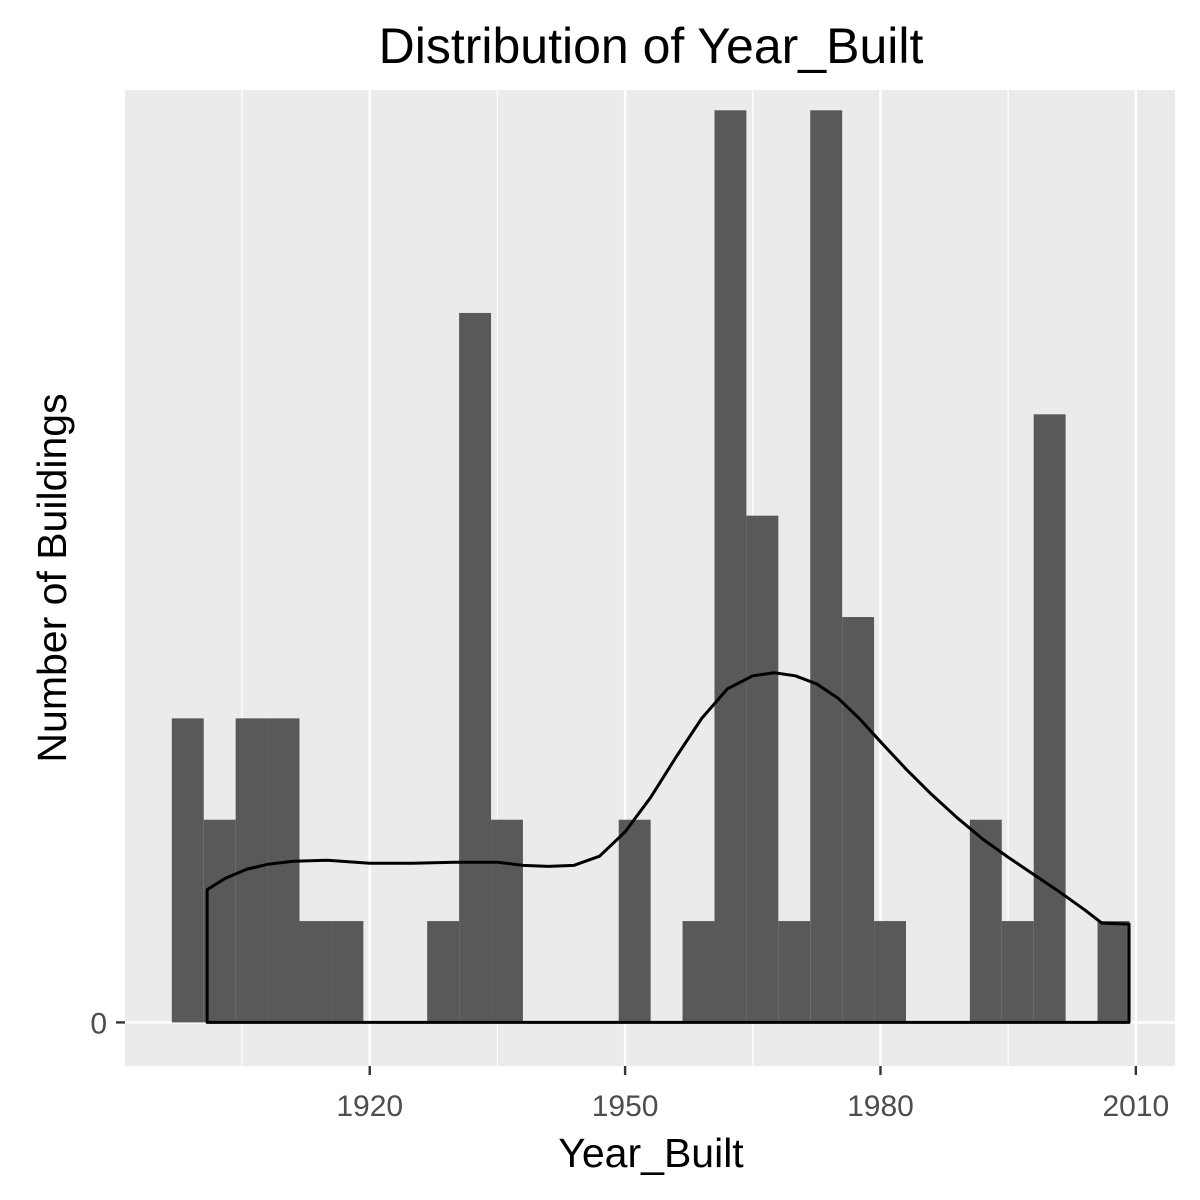 This screenshot has width=1200, height=1200. Describe the element at coordinates (651, 46) in the screenshot. I see `chart-title: Distribution of Year_Built` at that location.